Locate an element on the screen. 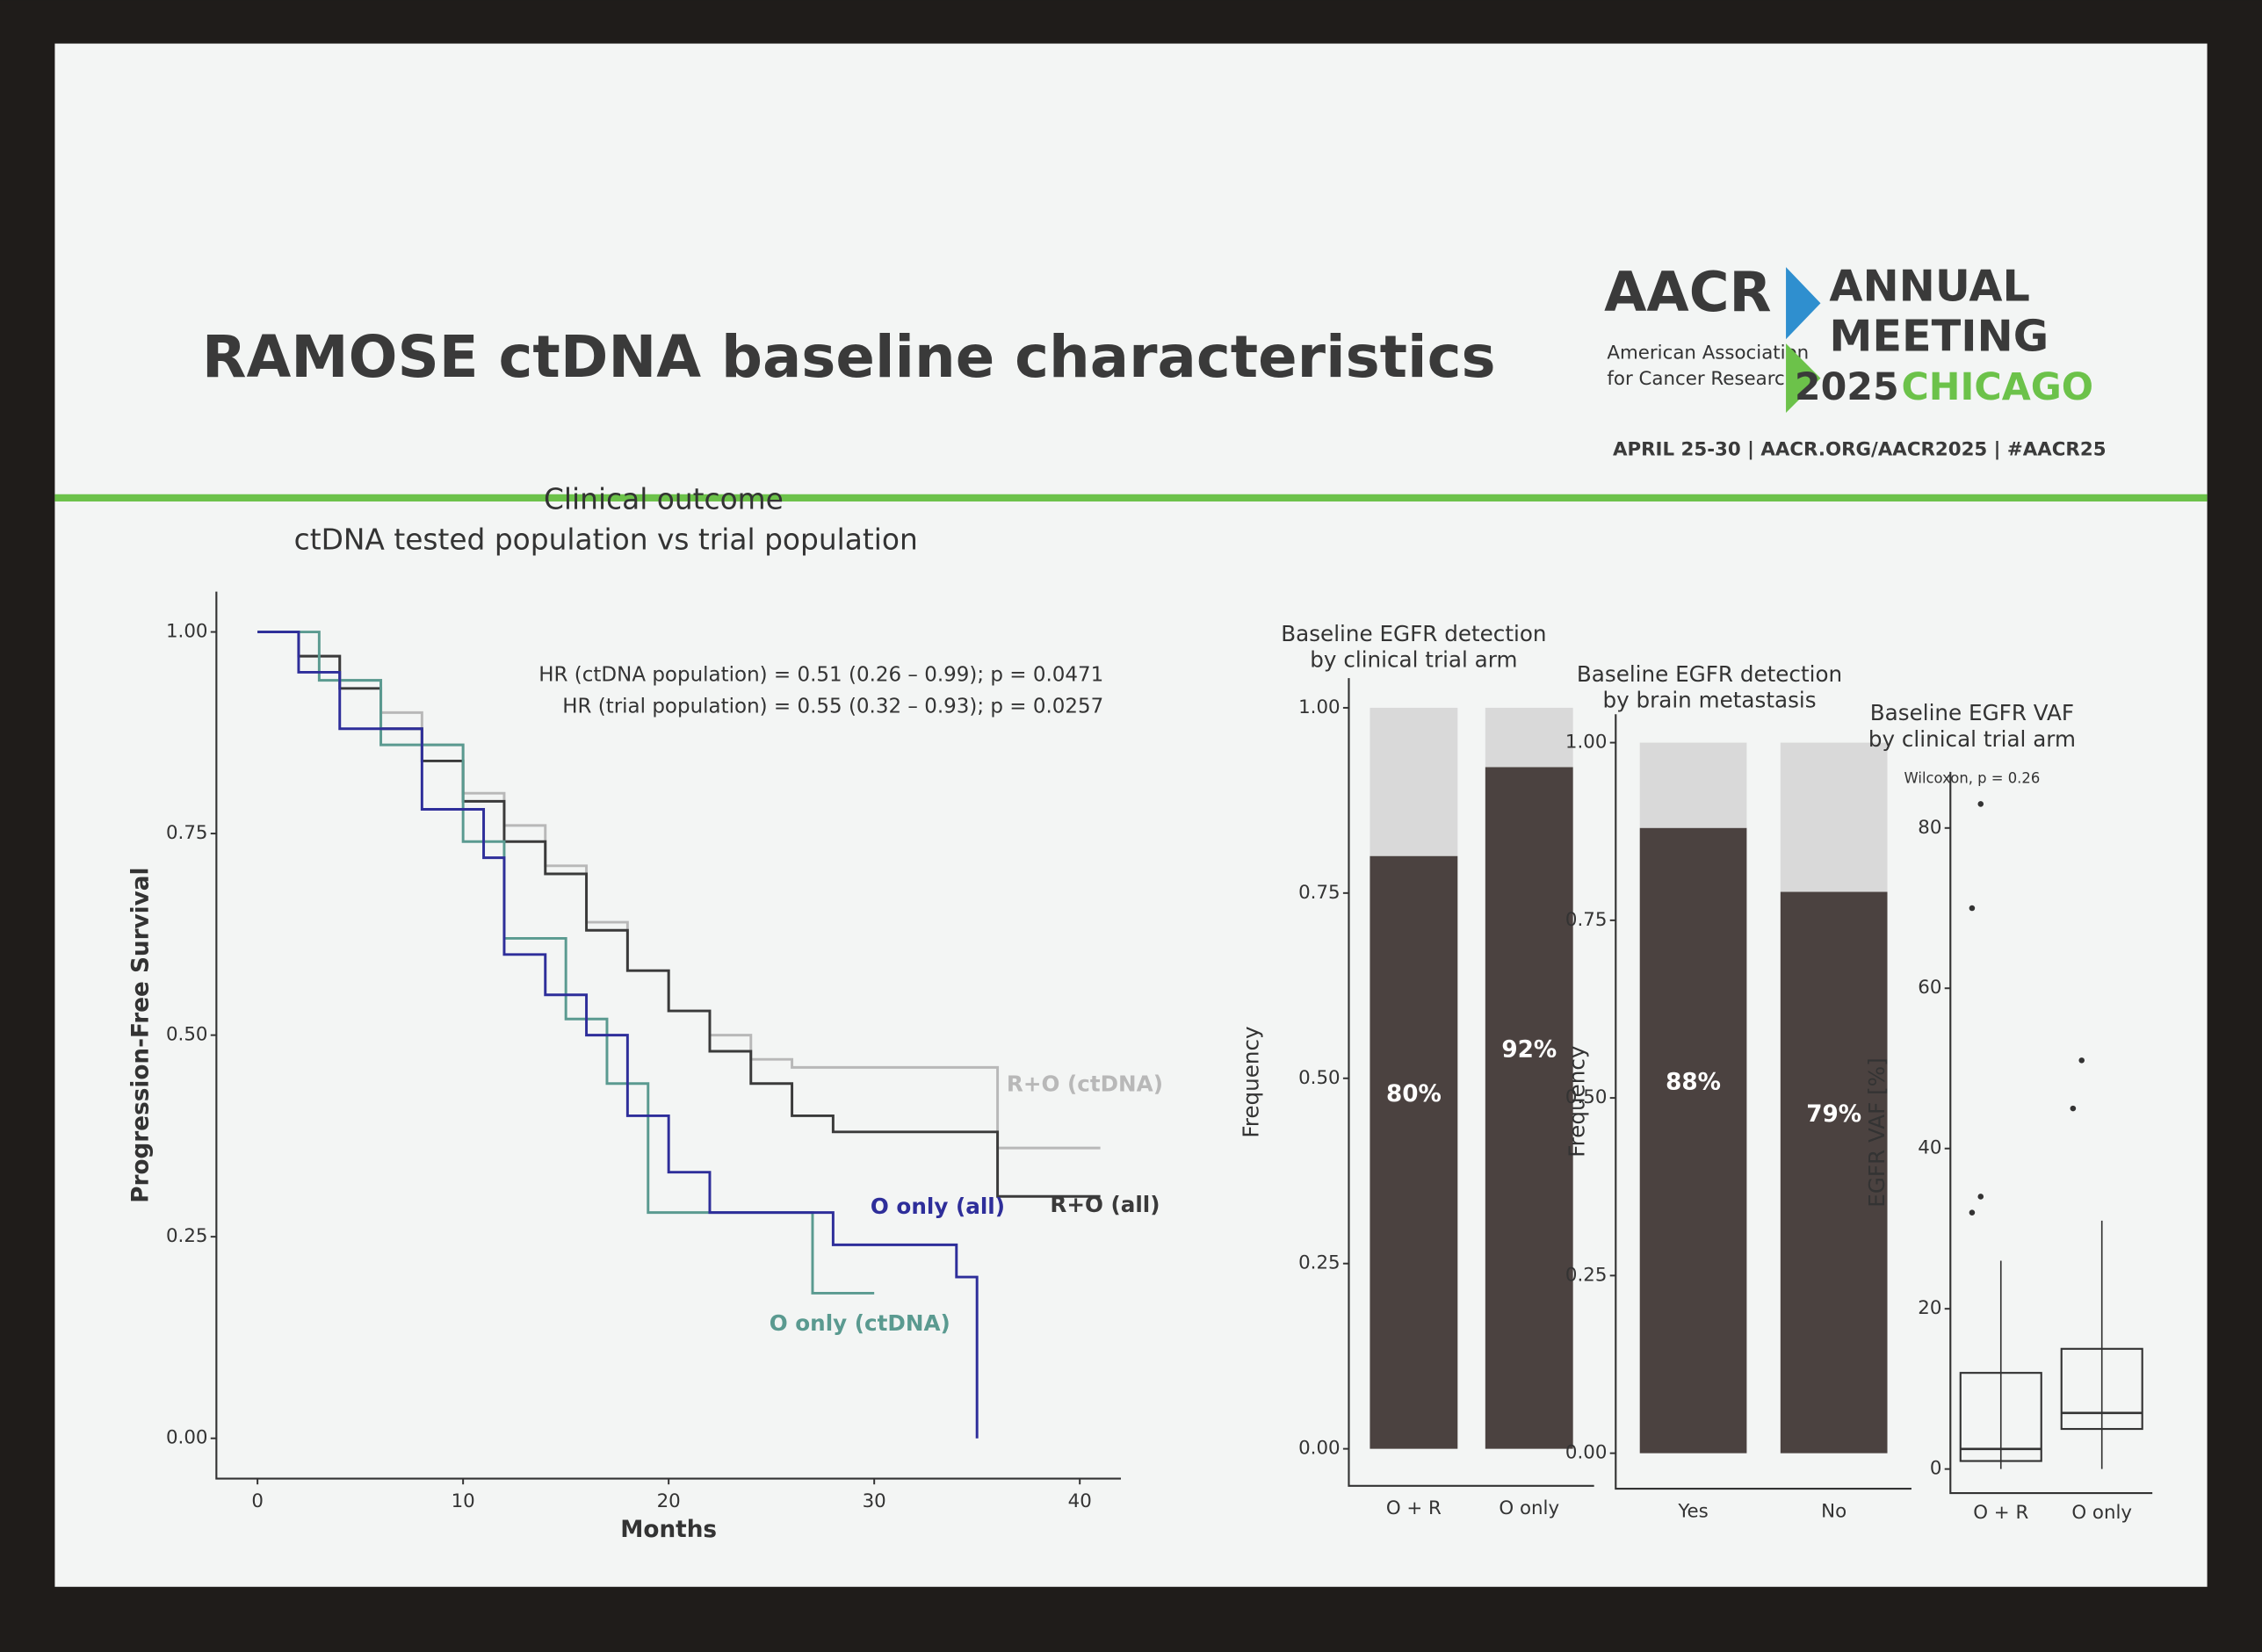 This screenshot has height=1652, width=2262. value-label: 80% is located at coordinates (1414, 1094).